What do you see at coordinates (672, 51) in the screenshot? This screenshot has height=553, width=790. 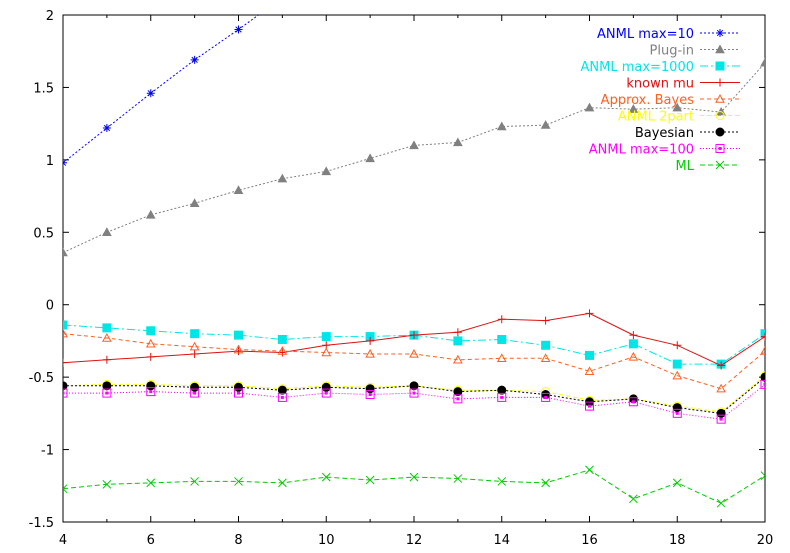 I see `legend-label: Plug-in` at bounding box center [672, 51].